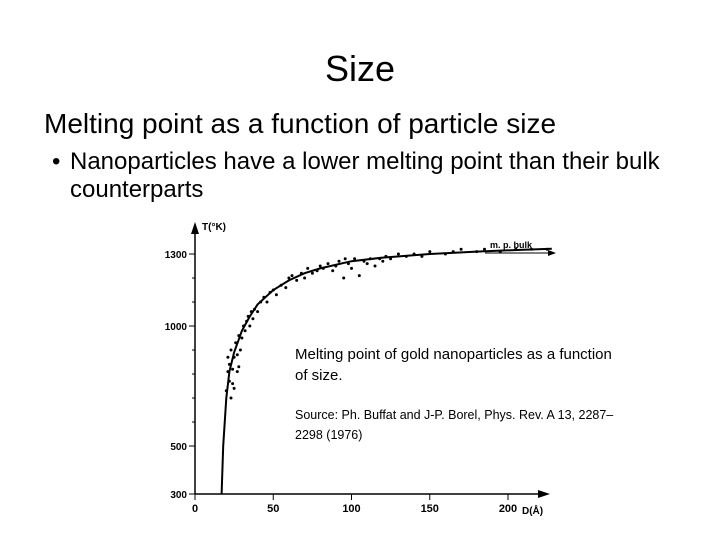  What do you see at coordinates (214, 227) in the screenshot?
I see `y-axis-label: T(°K)` at bounding box center [214, 227].